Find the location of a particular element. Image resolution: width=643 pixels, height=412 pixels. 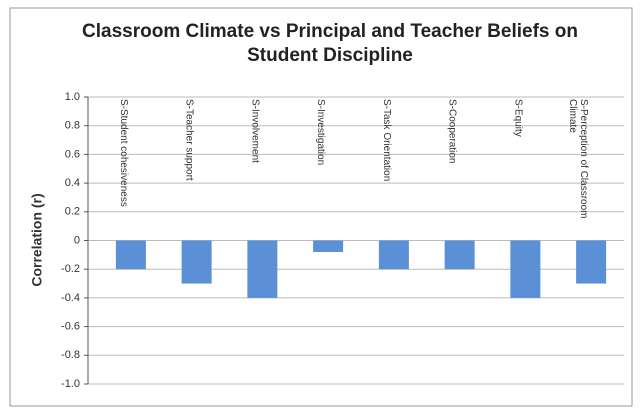

y-tick-label: 0.6 is located at coordinates (72, 154).